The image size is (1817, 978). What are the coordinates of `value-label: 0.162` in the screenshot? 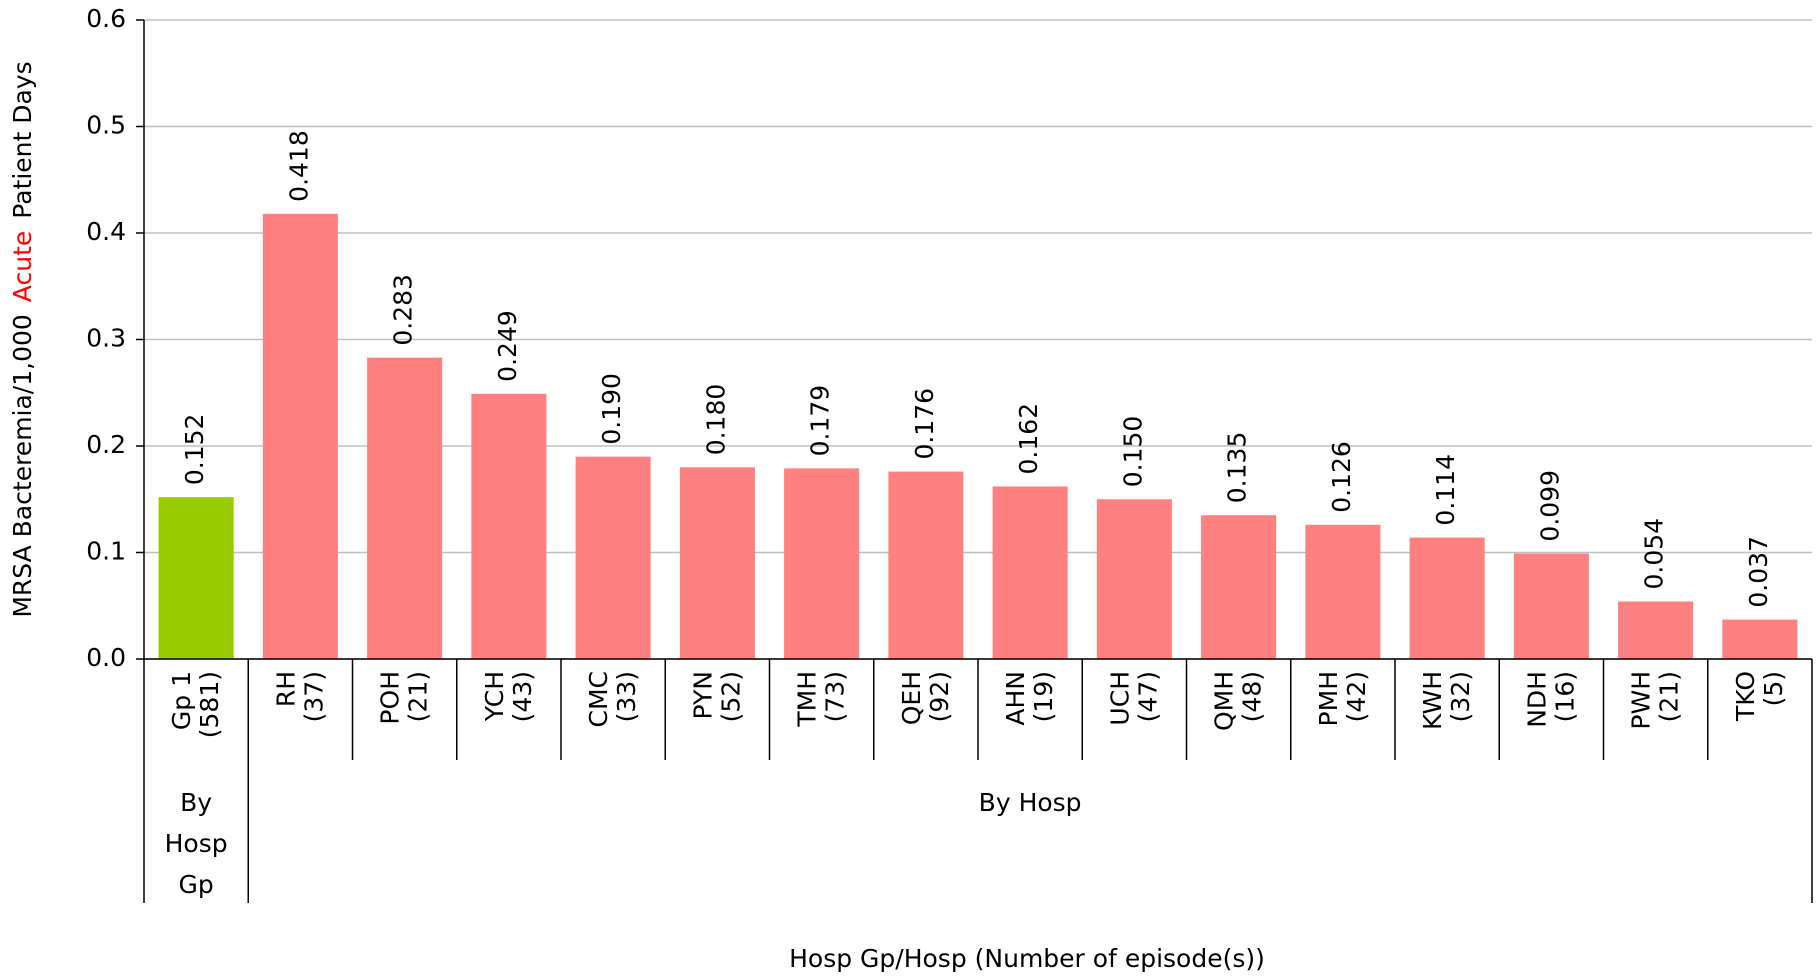 It's located at (1028, 439).